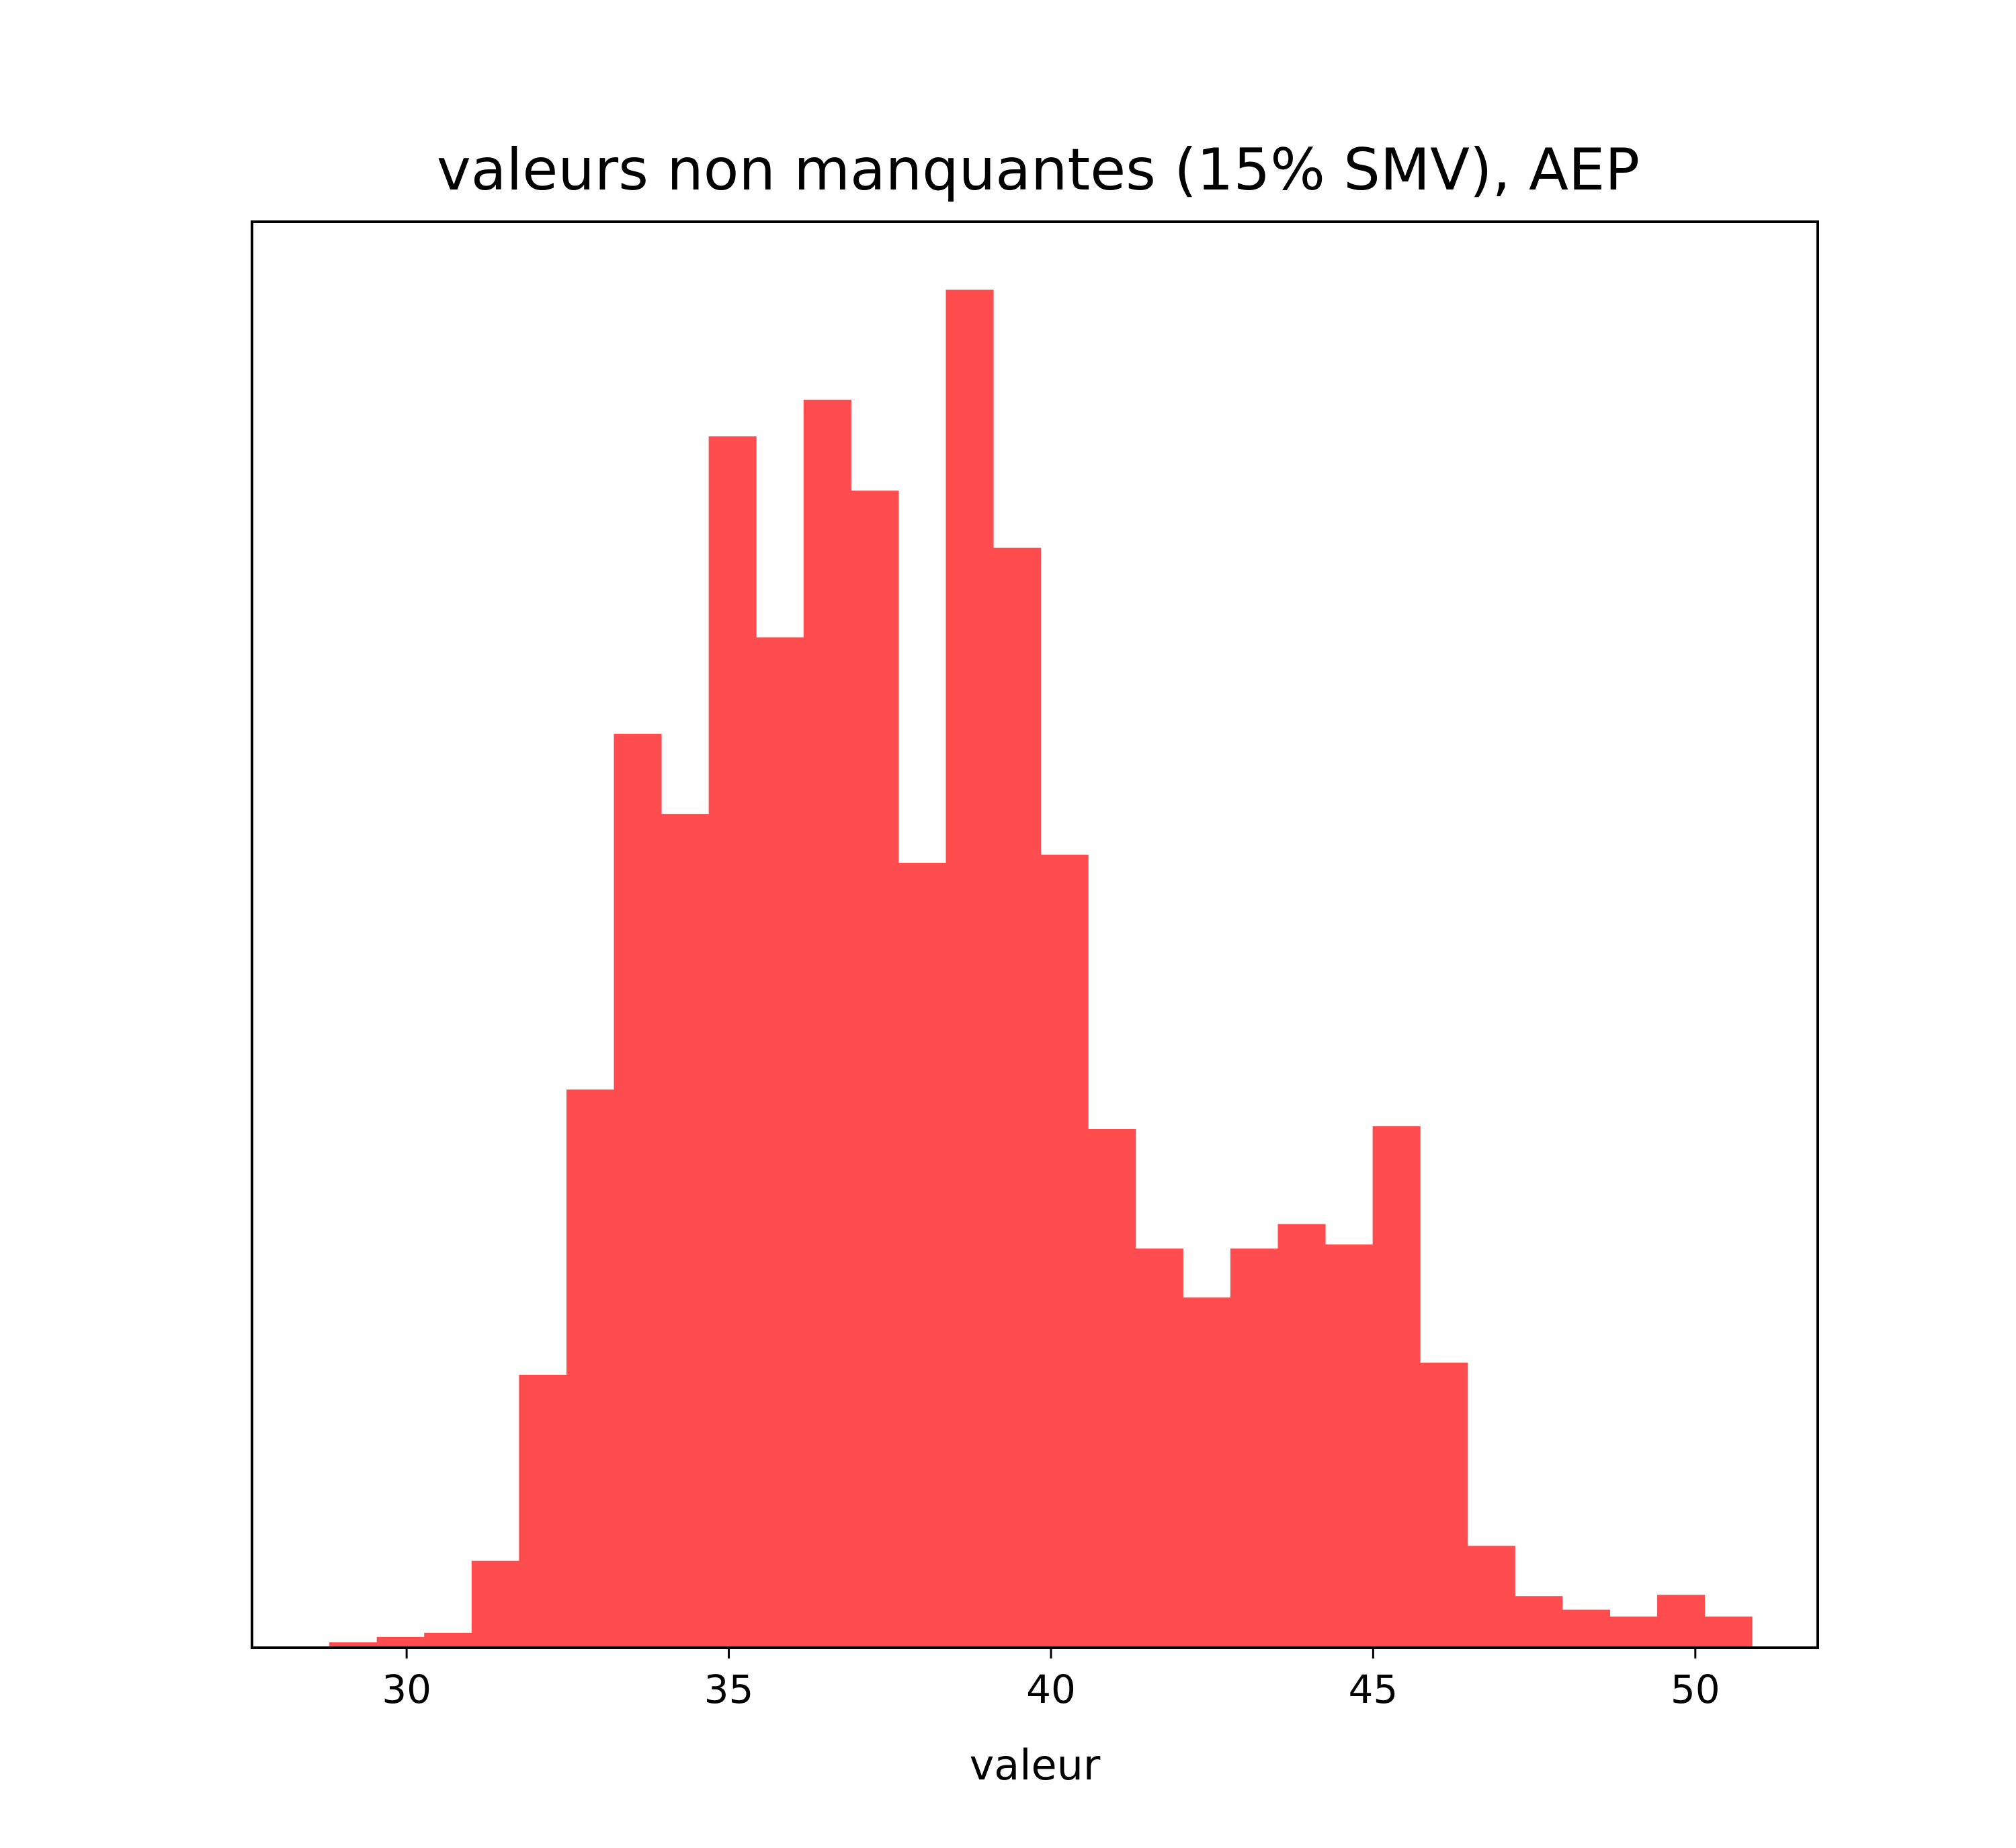  I want to click on x-tick-label: 35, so click(729, 1690).